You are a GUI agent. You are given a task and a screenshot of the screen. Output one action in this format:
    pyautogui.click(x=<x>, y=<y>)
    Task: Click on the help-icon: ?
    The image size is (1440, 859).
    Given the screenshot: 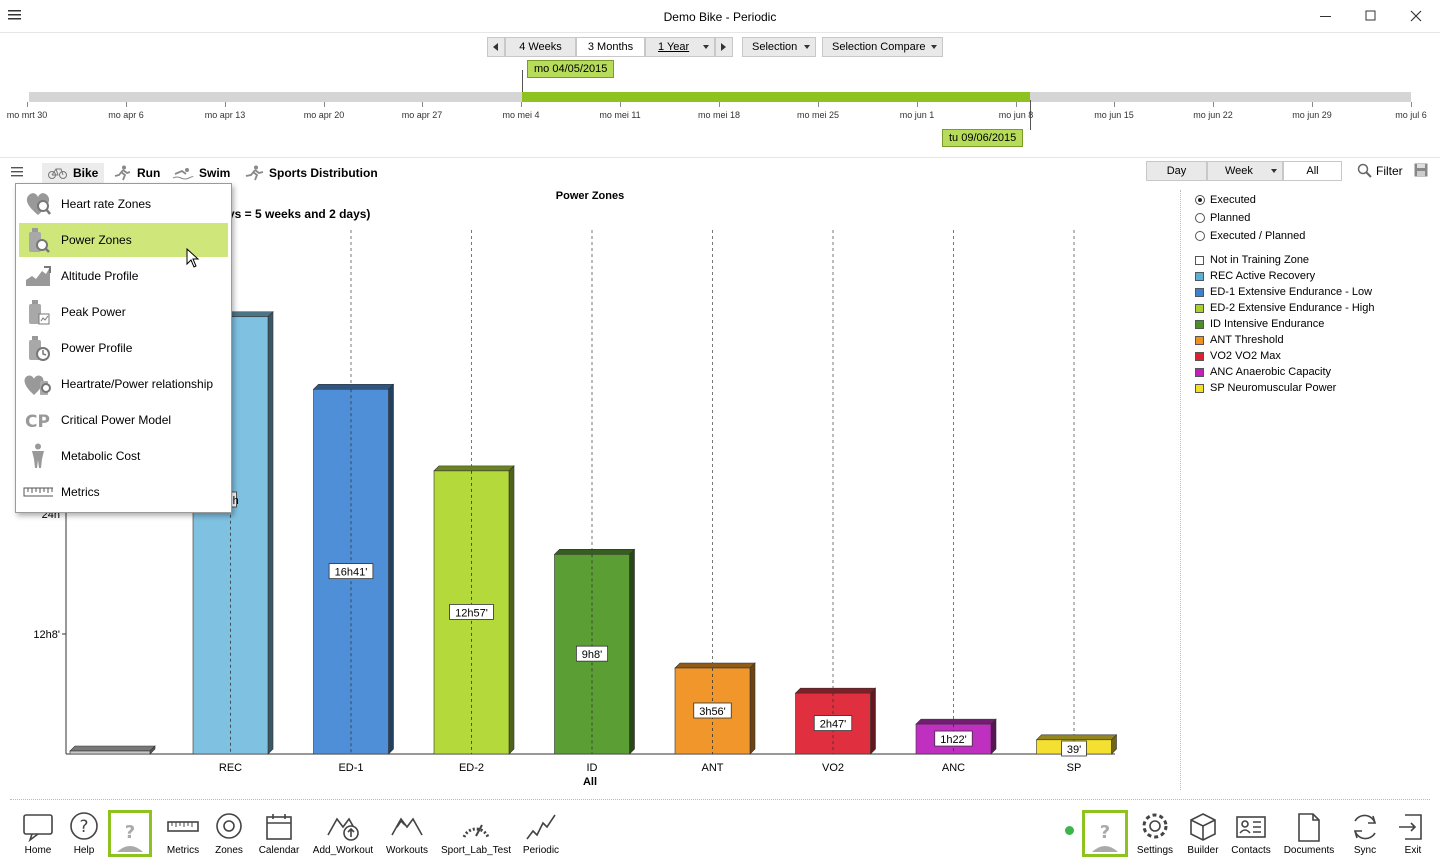 What is the action you would take?
    pyautogui.click(x=84, y=826)
    